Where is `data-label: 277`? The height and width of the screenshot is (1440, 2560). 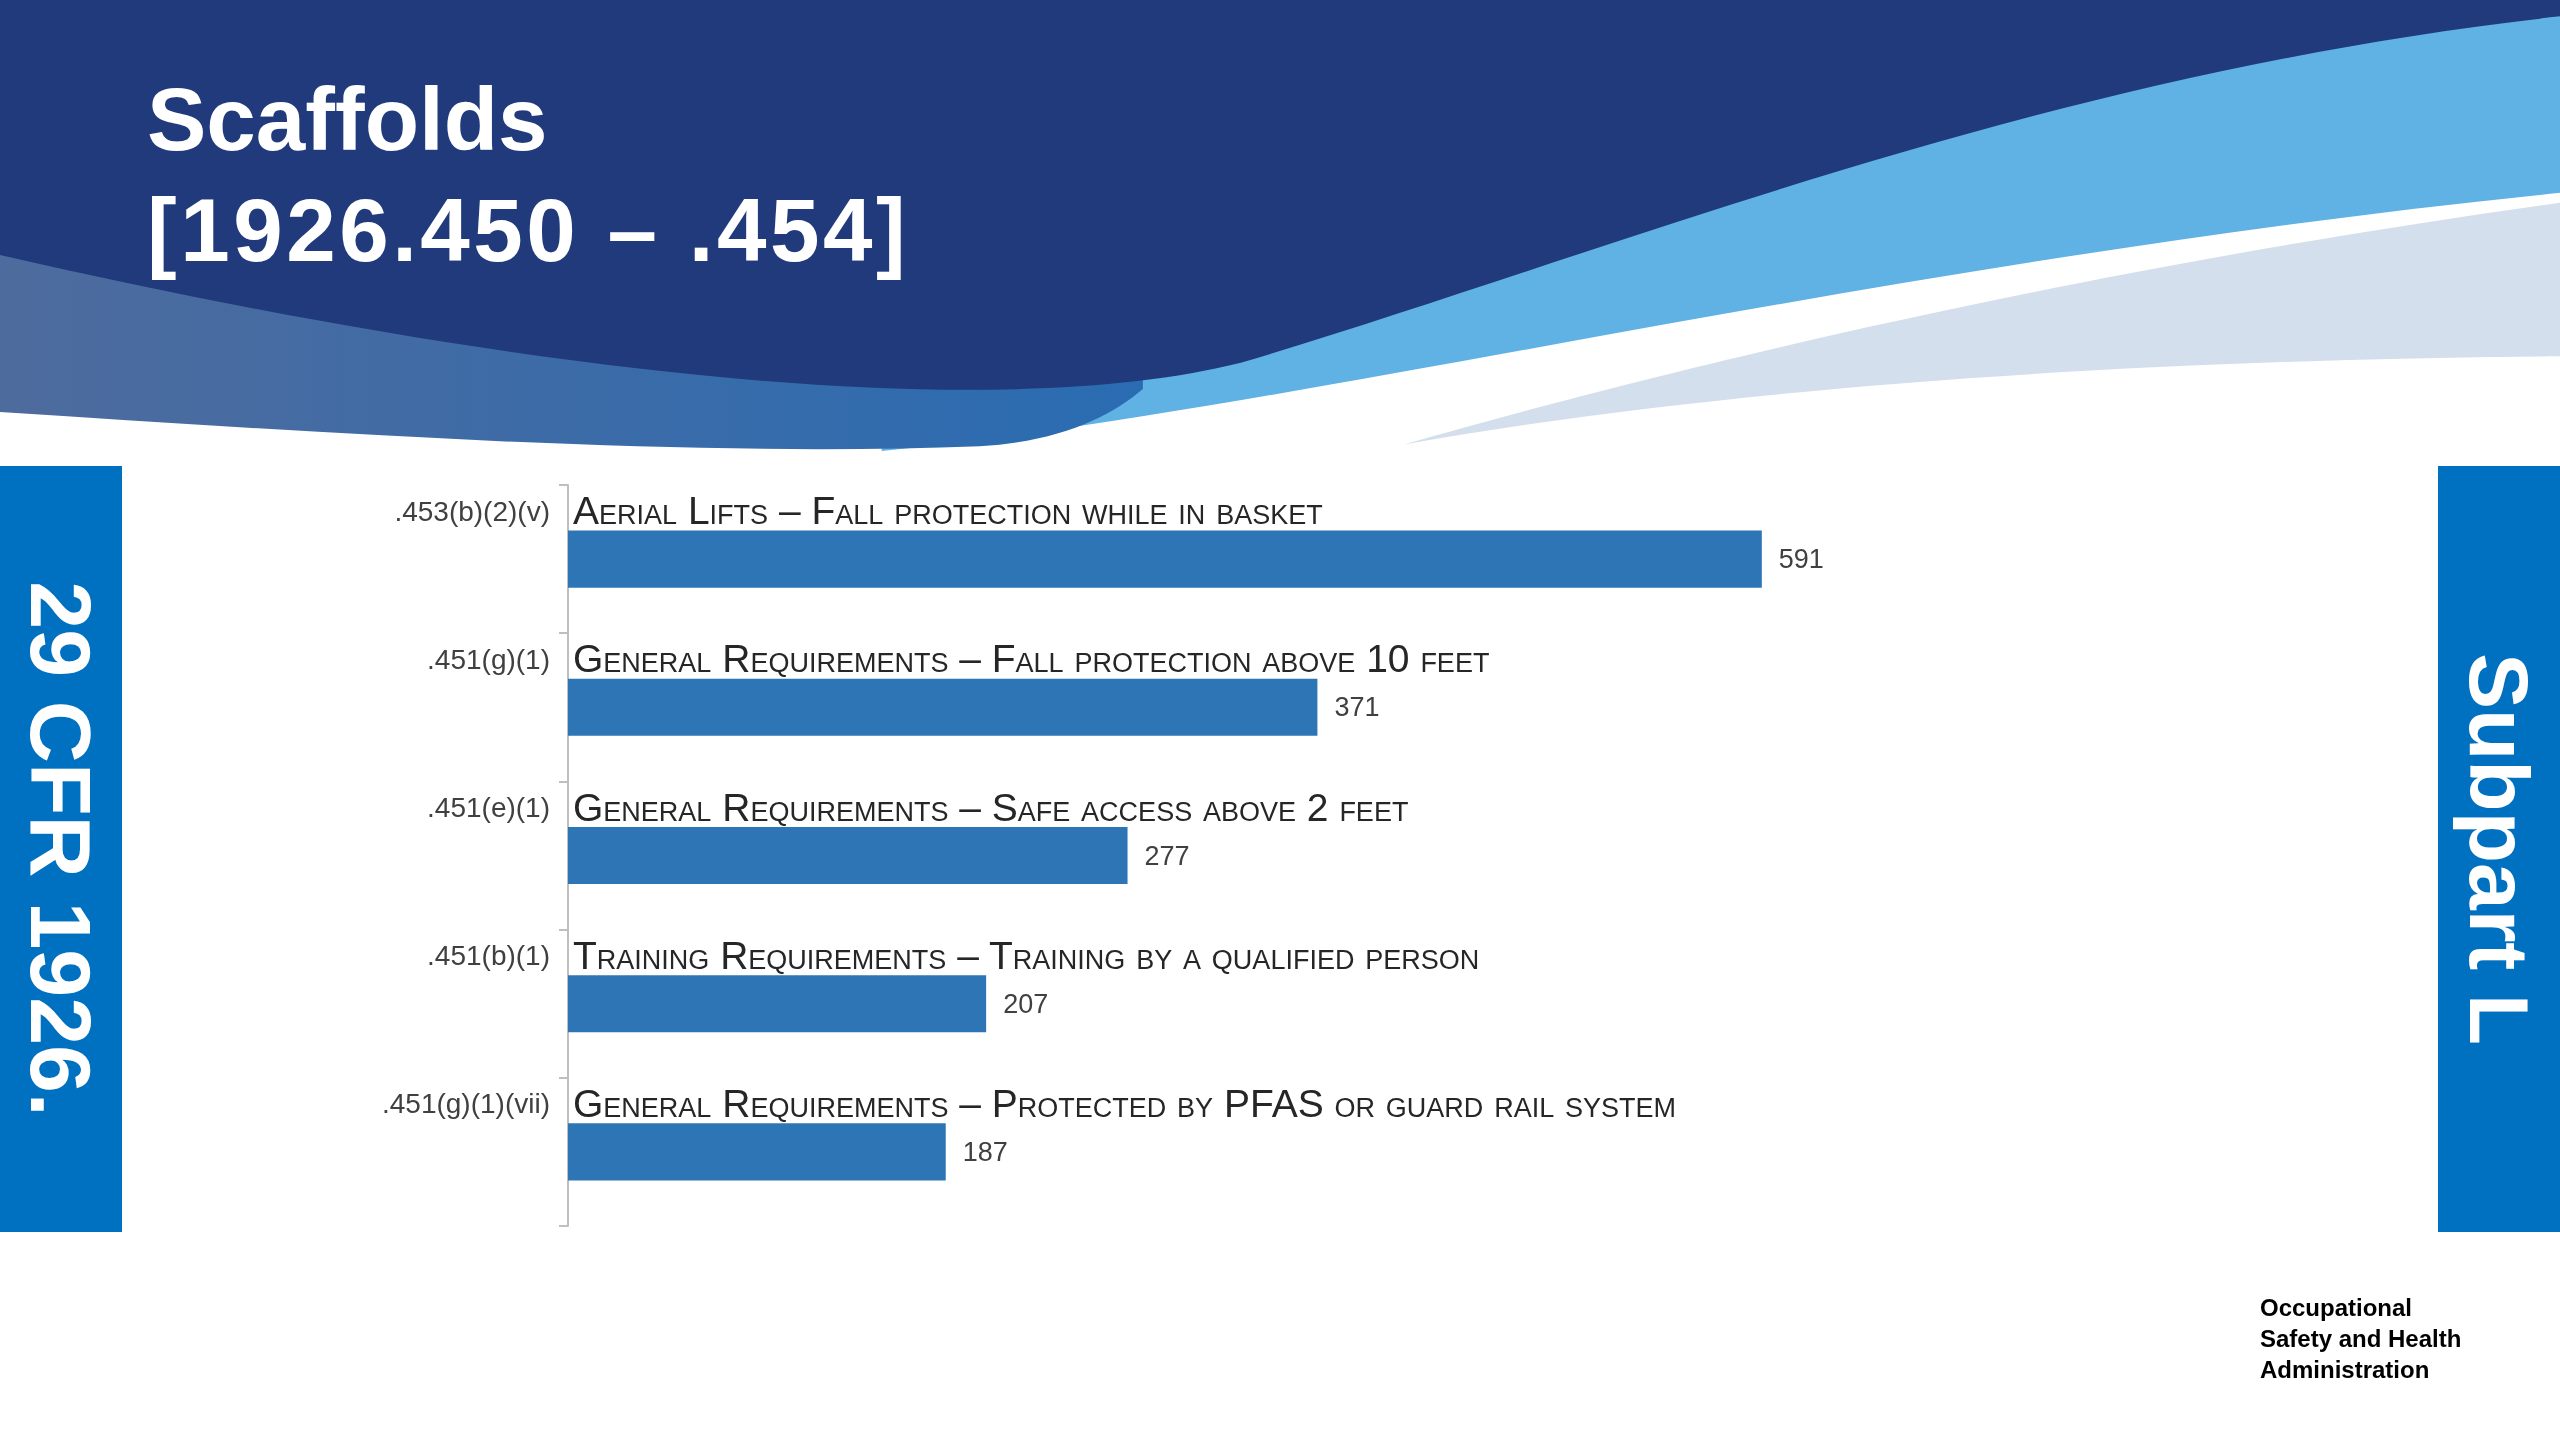
data-label: 277 is located at coordinates (1167, 855).